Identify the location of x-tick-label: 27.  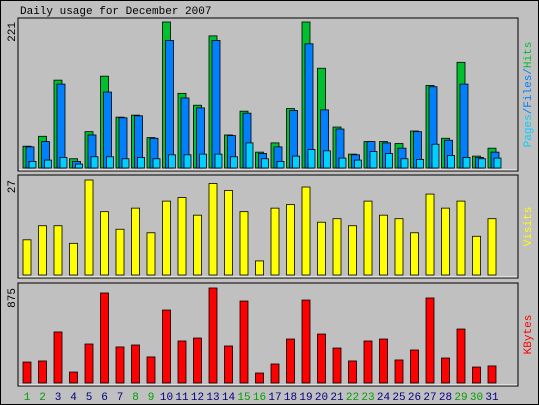
(429, 398).